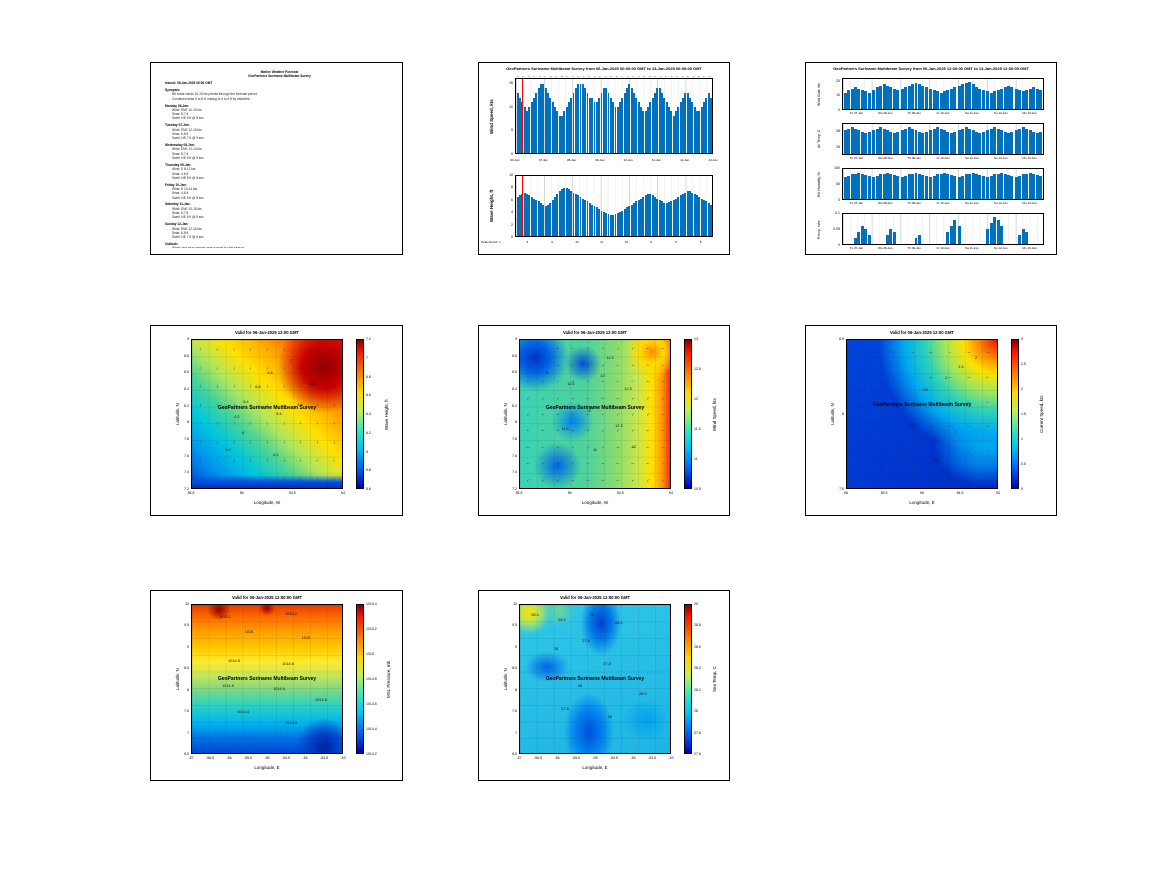  What do you see at coordinates (371, 729) in the screenshot?
I see `colorbar-tick-label: 1014.4` at bounding box center [371, 729].